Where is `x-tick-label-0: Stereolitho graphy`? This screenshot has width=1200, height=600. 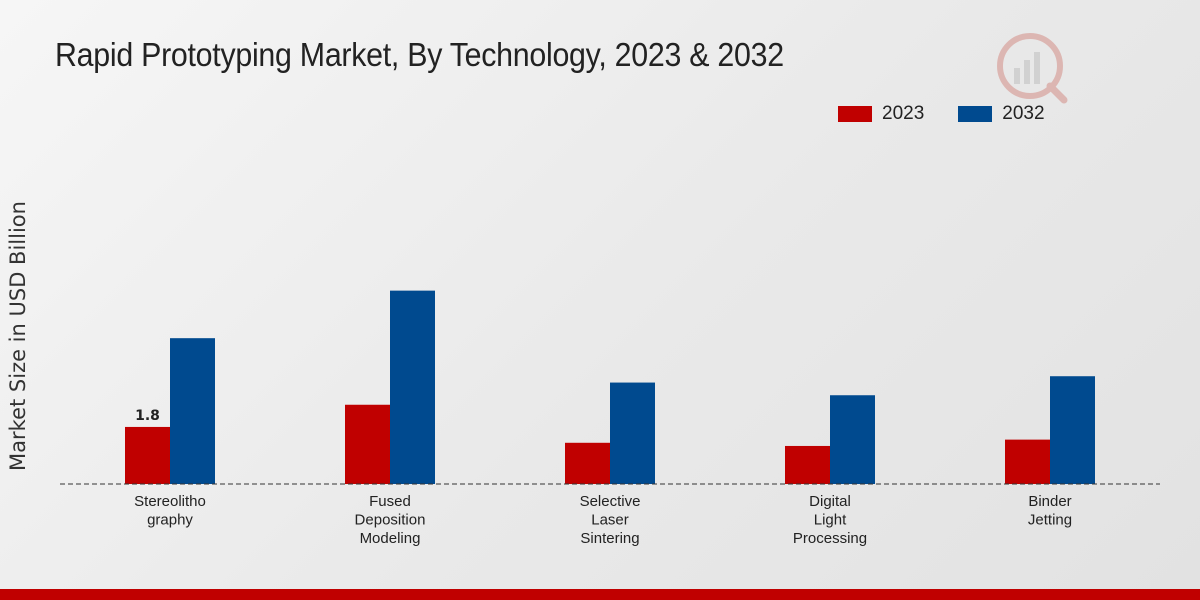 x-tick-label-0: Stereolitho graphy is located at coordinates (170, 511).